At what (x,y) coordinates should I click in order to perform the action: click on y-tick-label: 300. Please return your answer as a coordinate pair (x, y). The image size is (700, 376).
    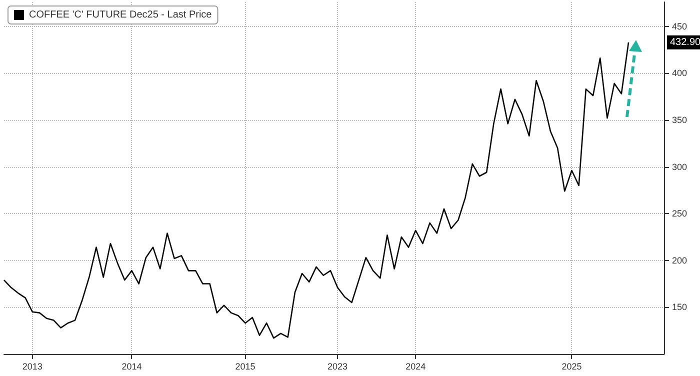
    Looking at the image, I should click on (680, 167).